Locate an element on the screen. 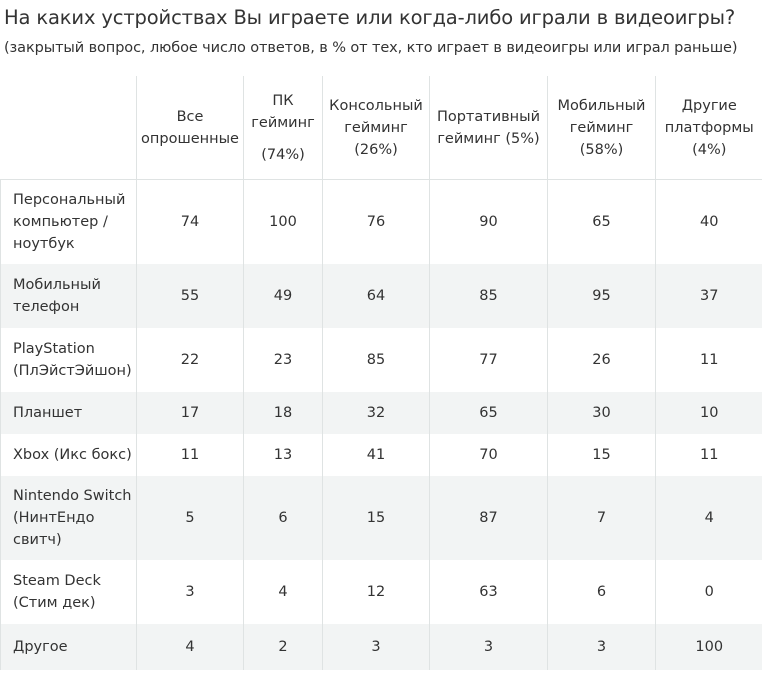 The image size is (762, 673). table-cell: 74 is located at coordinates (190, 221).